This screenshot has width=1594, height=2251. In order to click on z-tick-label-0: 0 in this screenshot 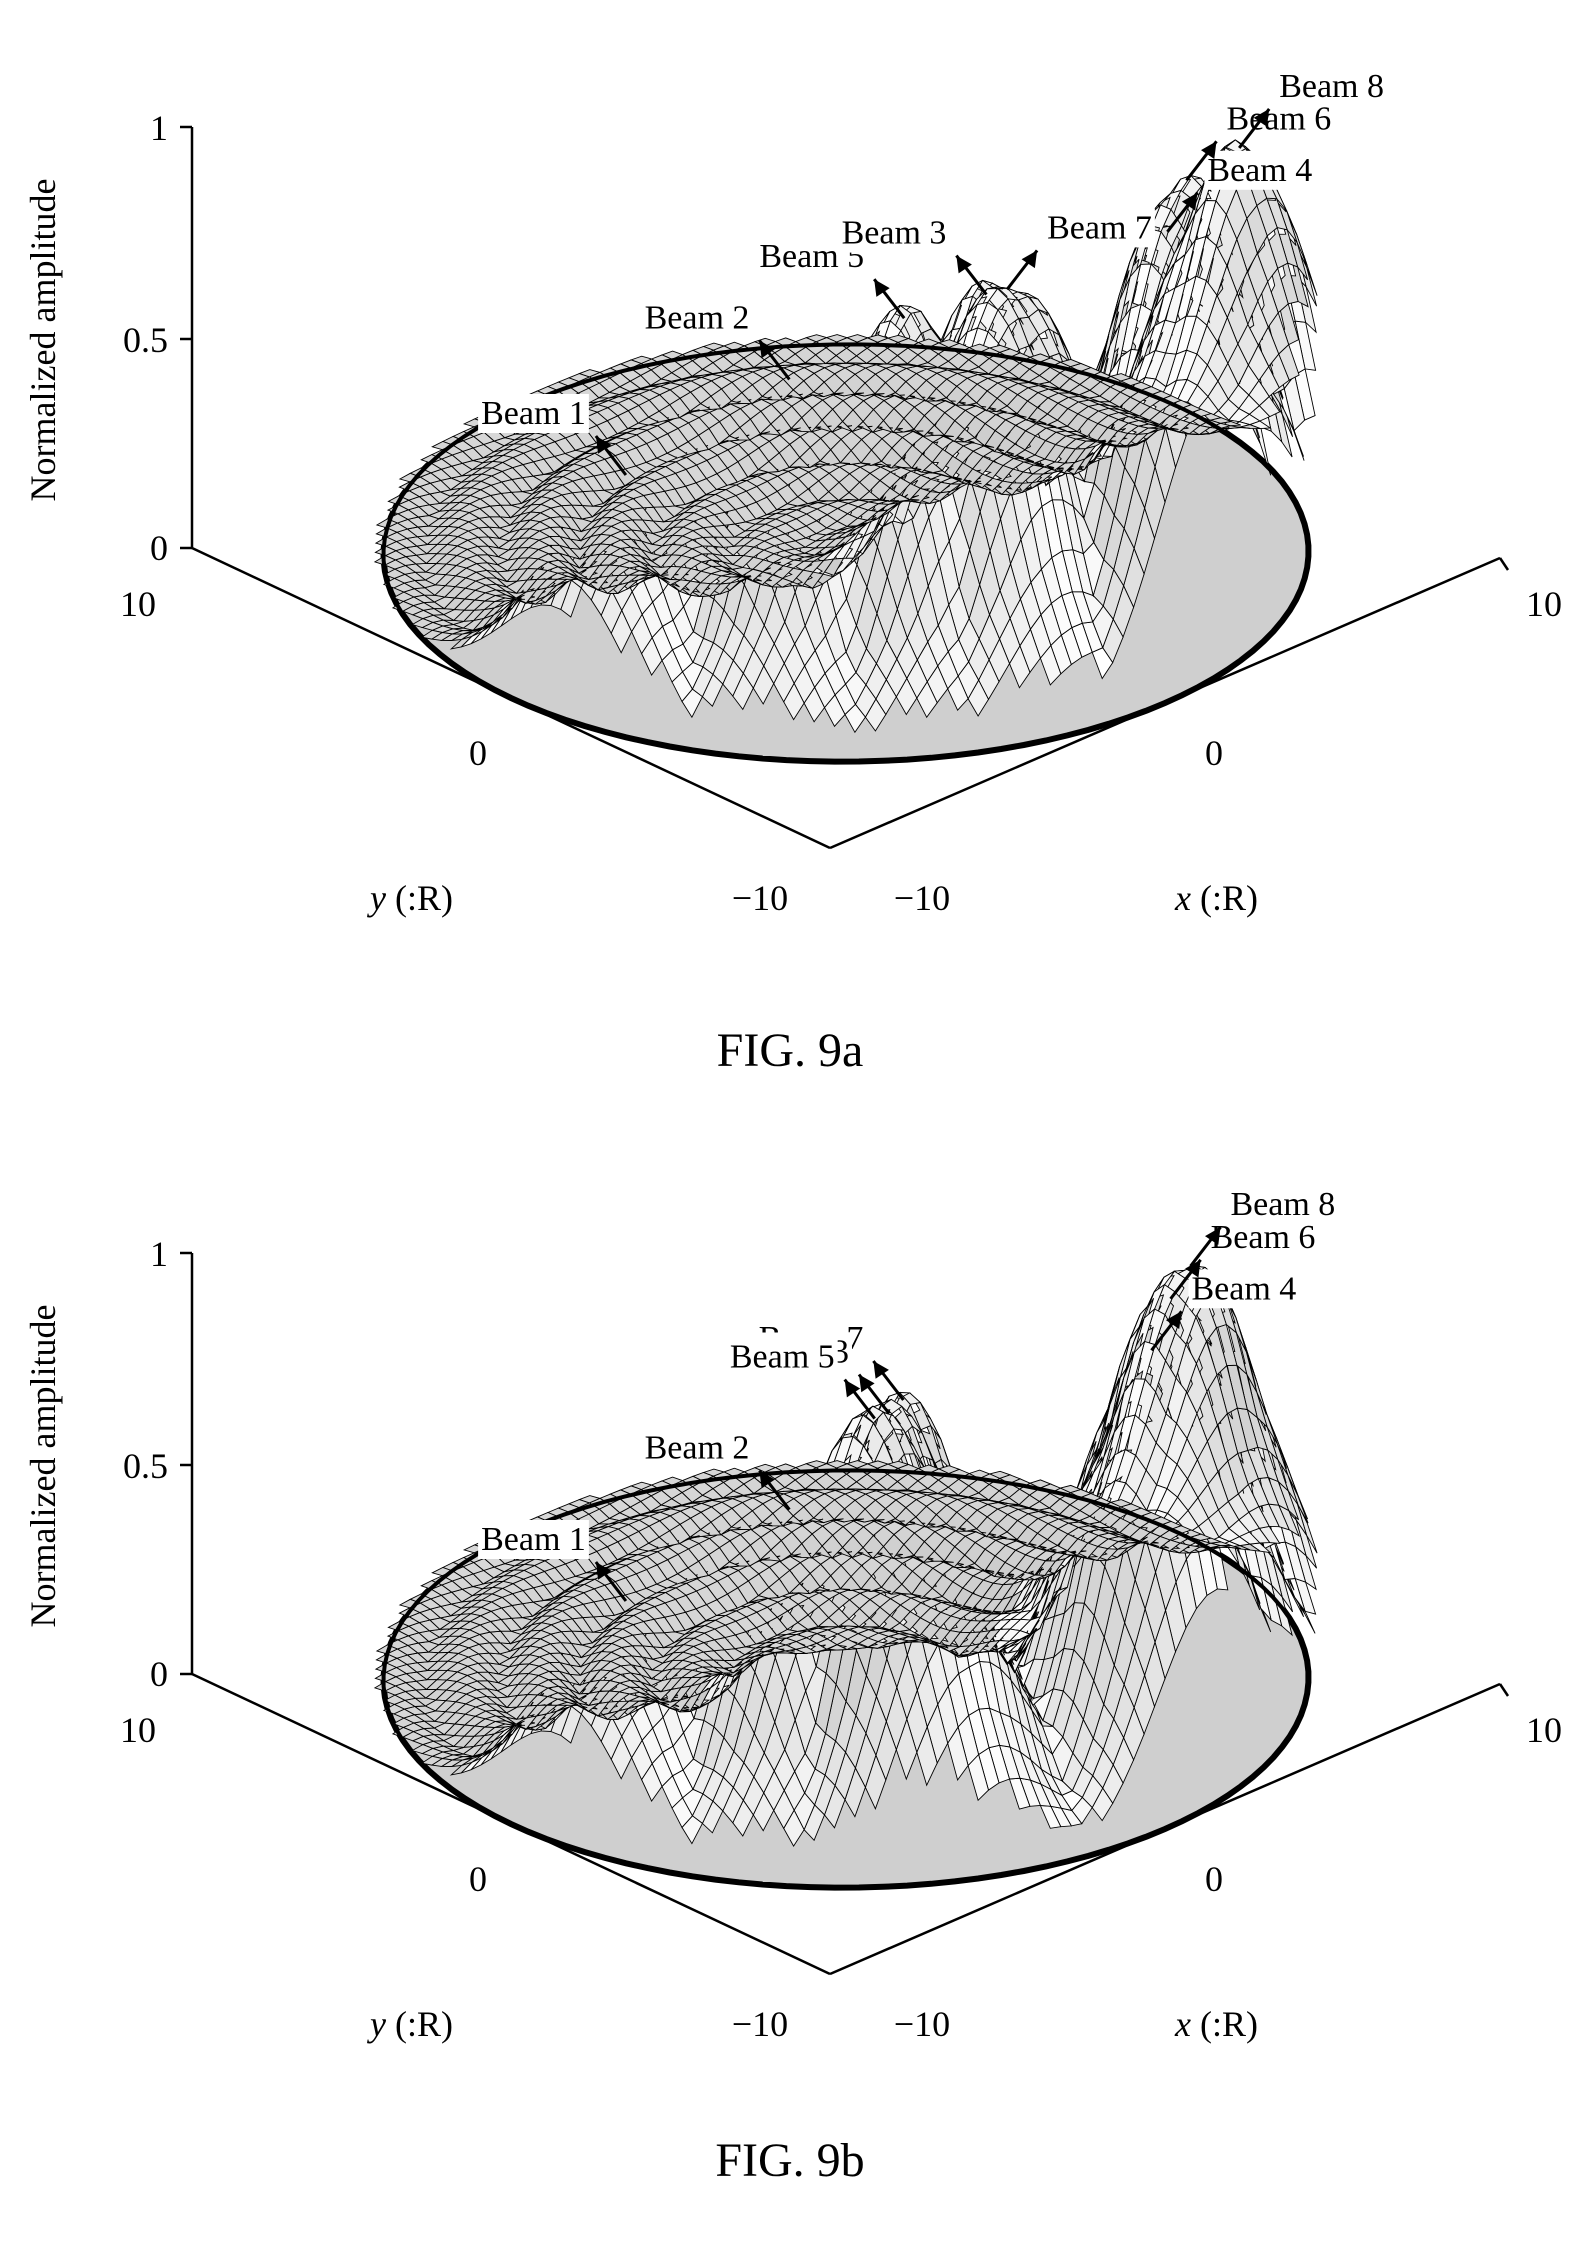, I will do `click(159, 548)`.